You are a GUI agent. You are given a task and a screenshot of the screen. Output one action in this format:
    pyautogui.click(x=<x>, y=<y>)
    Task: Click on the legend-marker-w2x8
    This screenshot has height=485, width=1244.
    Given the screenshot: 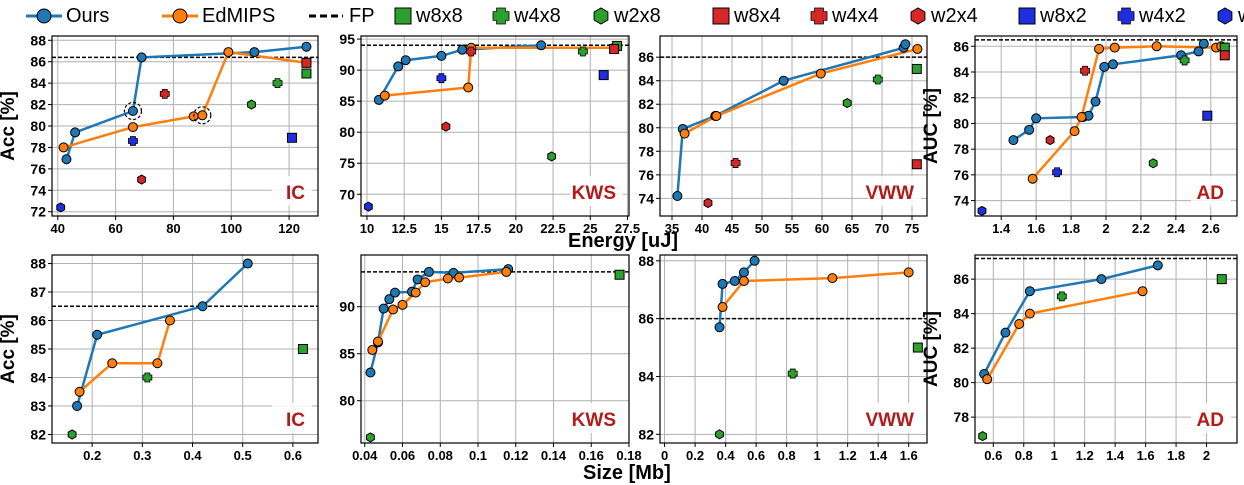 What is the action you would take?
    pyautogui.click(x=601, y=16)
    